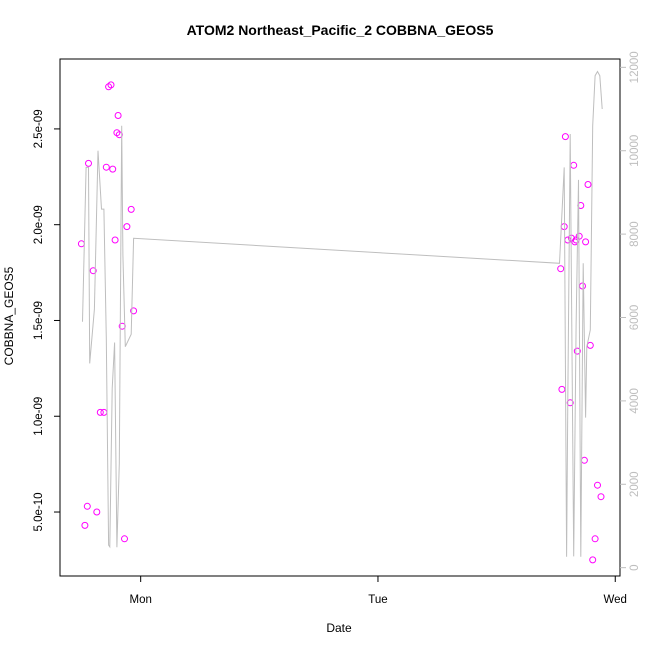  What do you see at coordinates (635, 234) in the screenshot?
I see `y-right-tick-label: 8000` at bounding box center [635, 234].